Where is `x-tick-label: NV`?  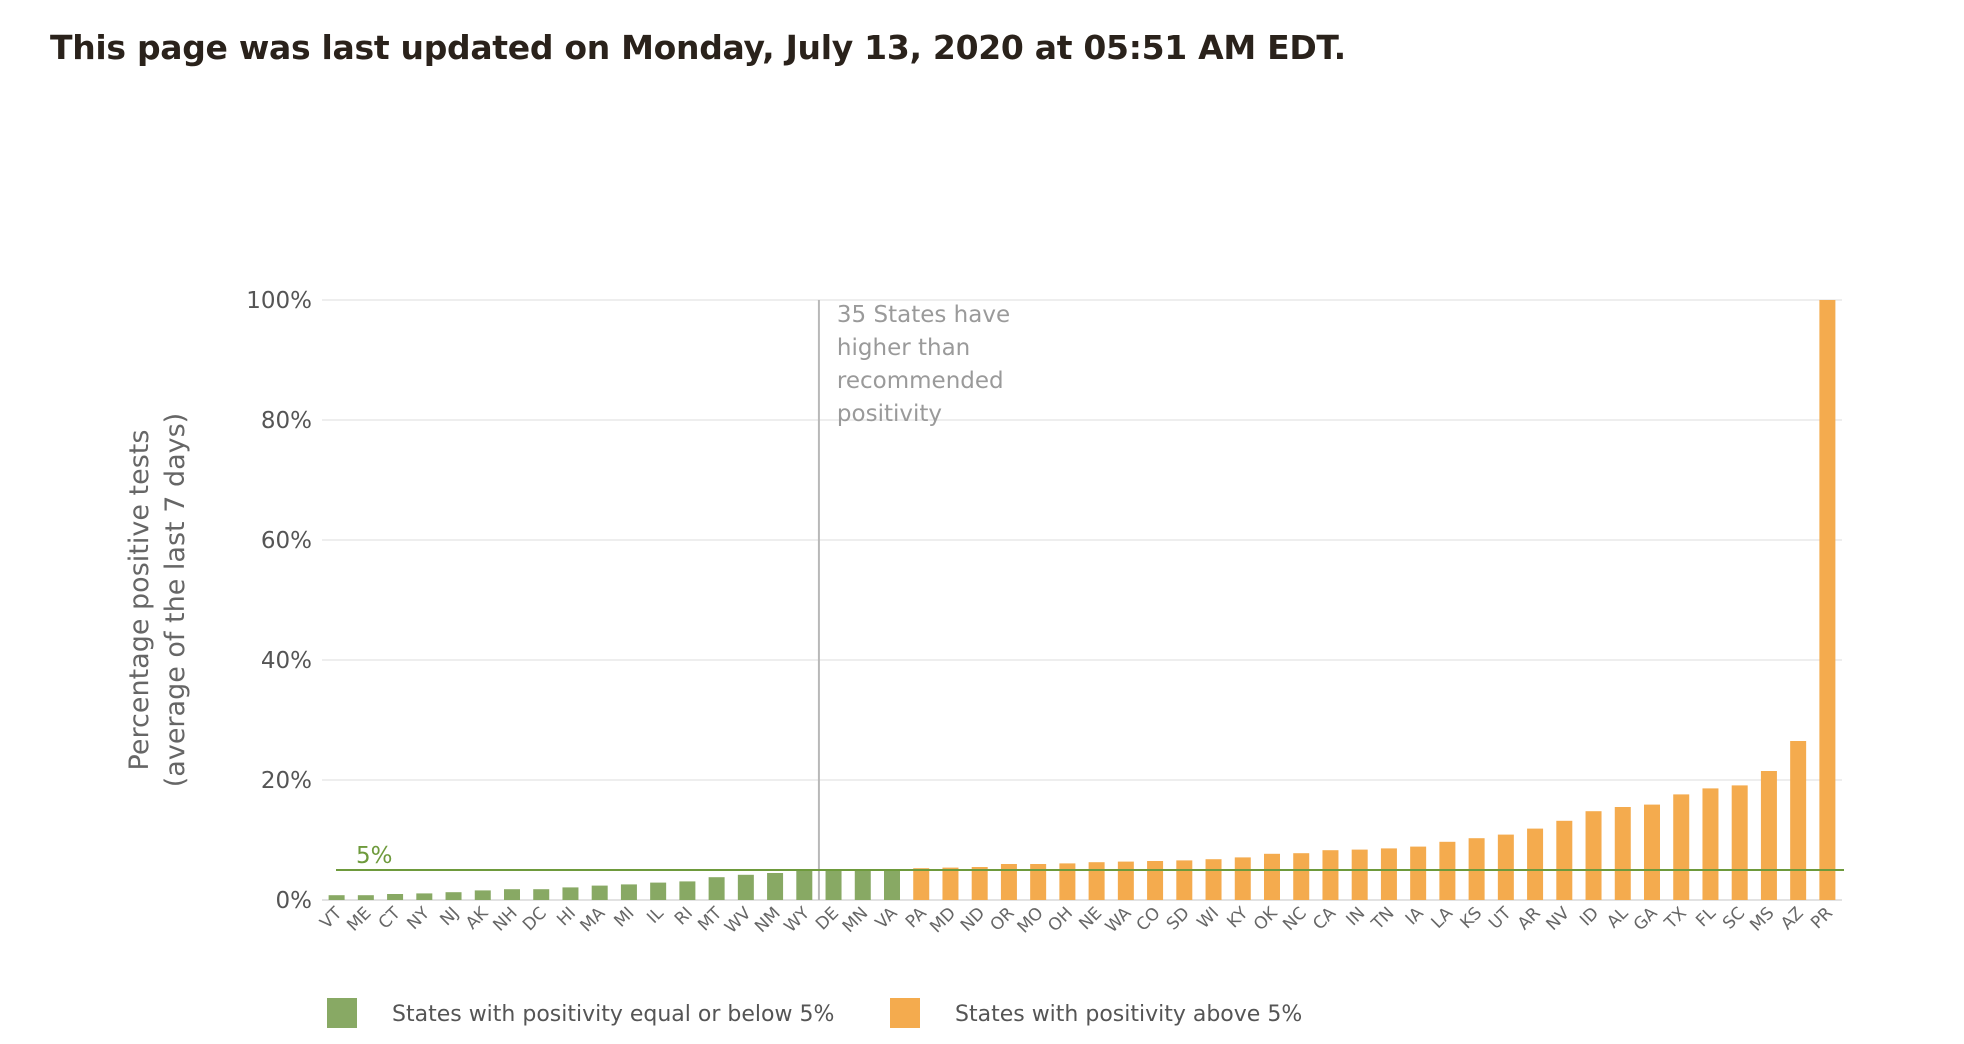 x-tick-label: NV is located at coordinates (1558, 919).